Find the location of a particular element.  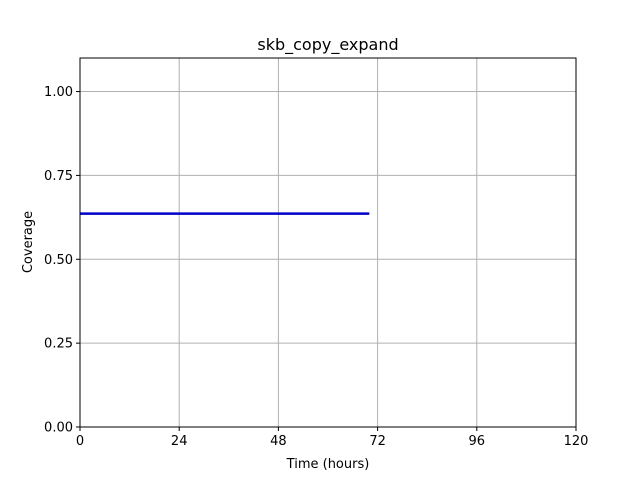

x-tick-label: 96 is located at coordinates (477, 441).